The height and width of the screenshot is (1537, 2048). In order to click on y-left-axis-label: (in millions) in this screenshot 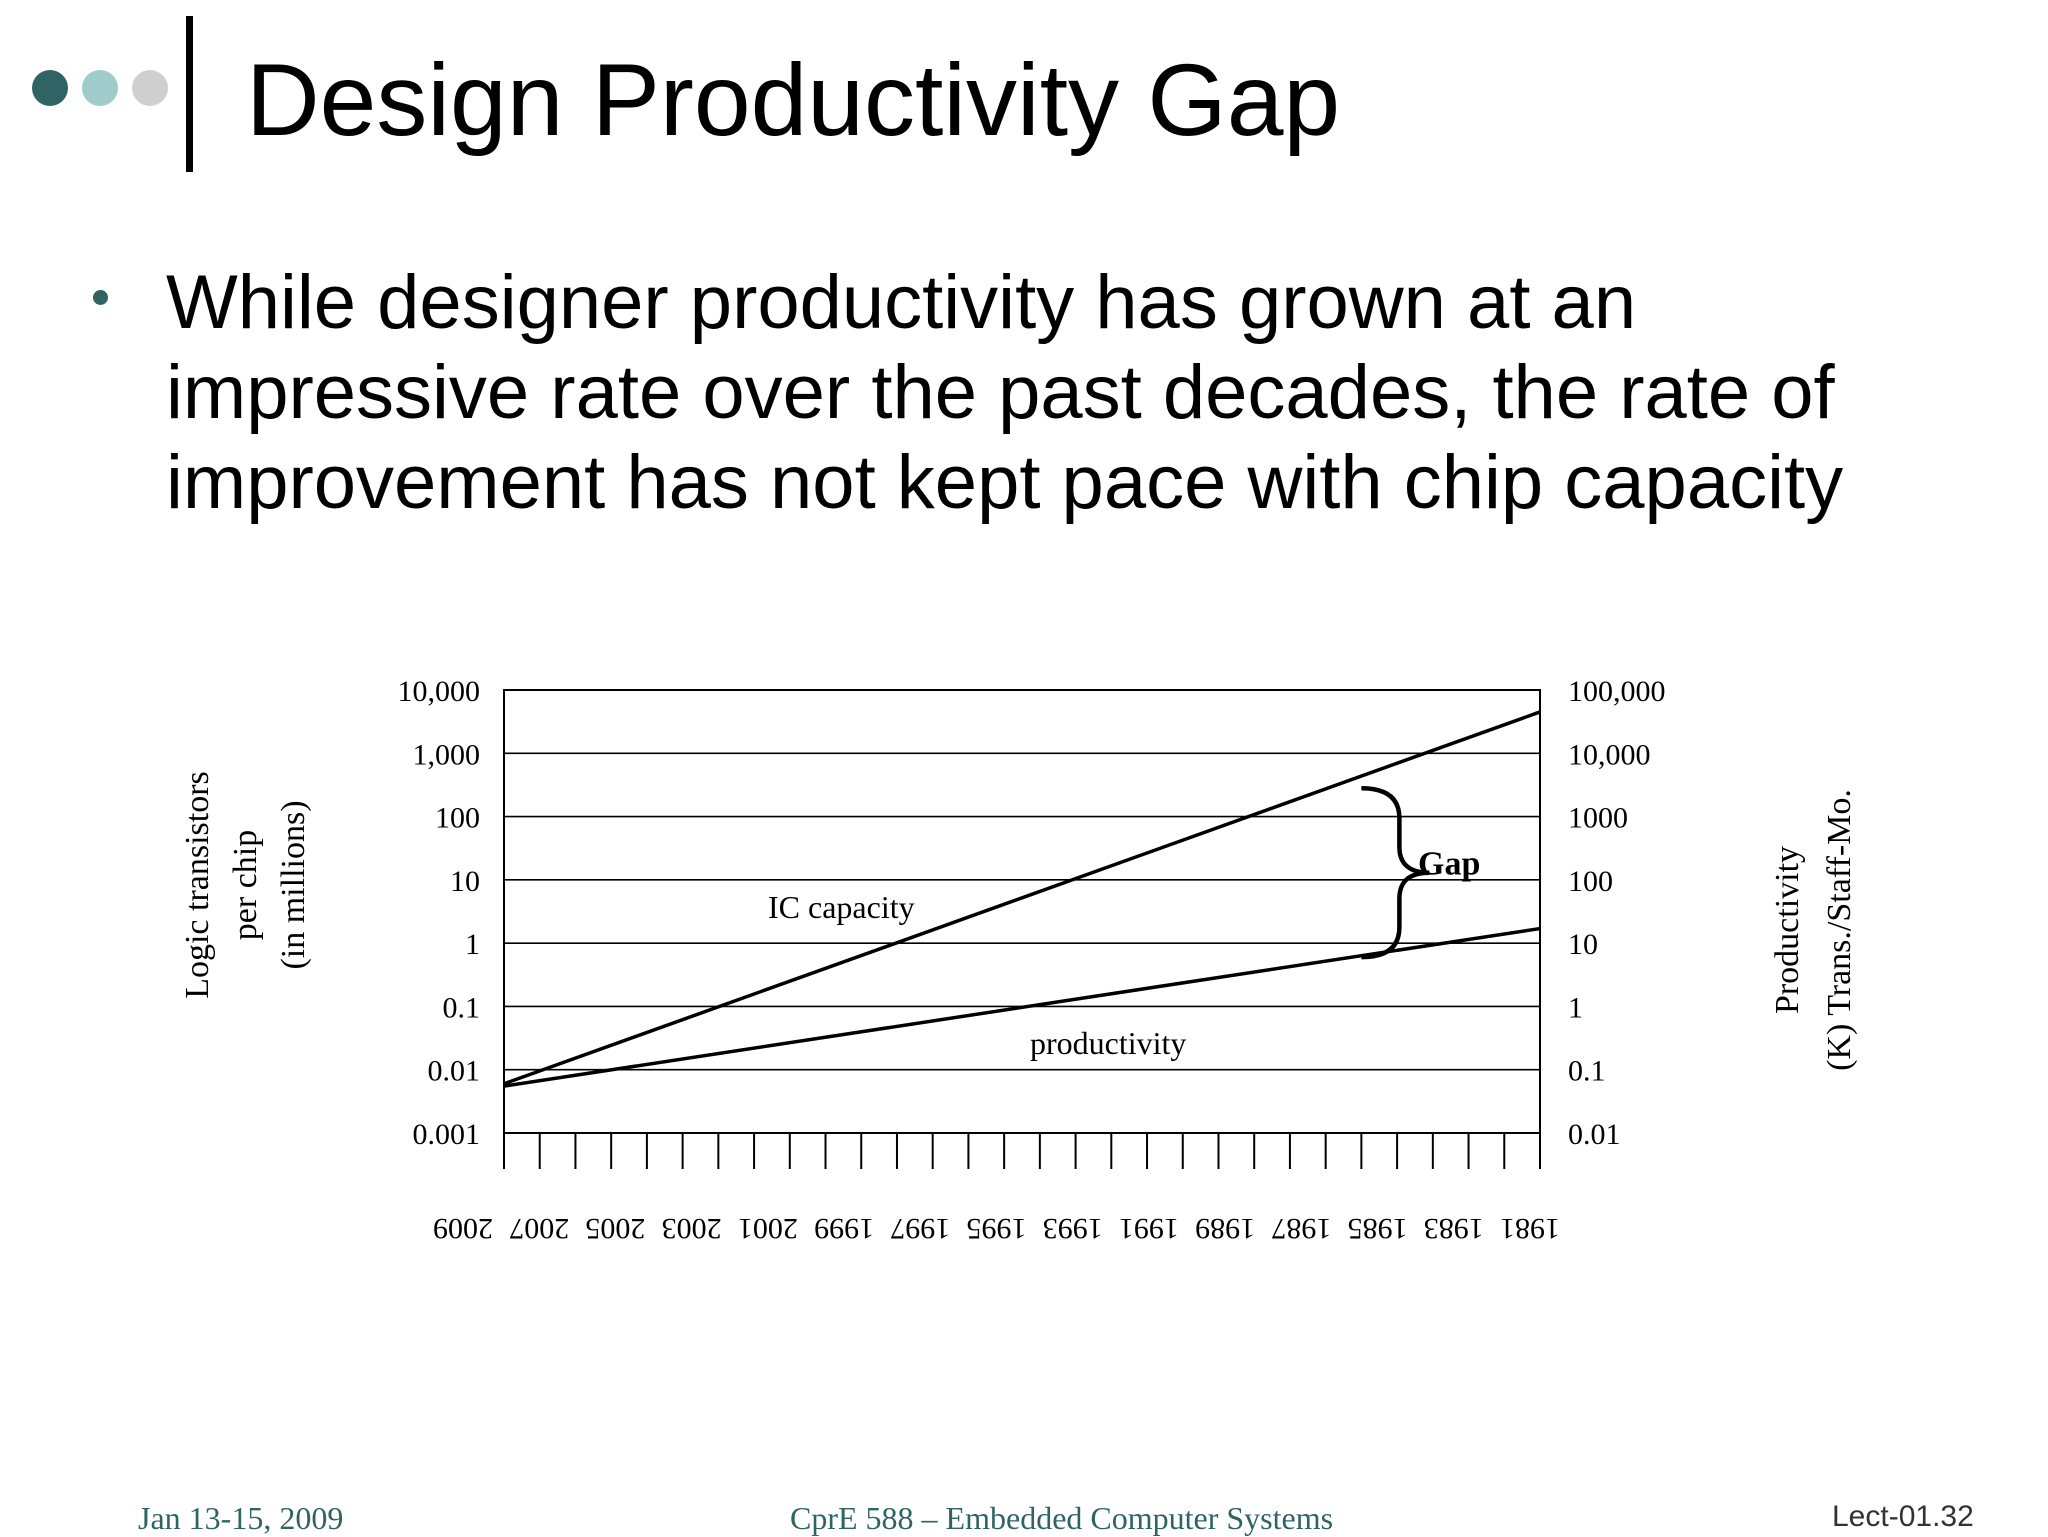, I will do `click(293, 884)`.